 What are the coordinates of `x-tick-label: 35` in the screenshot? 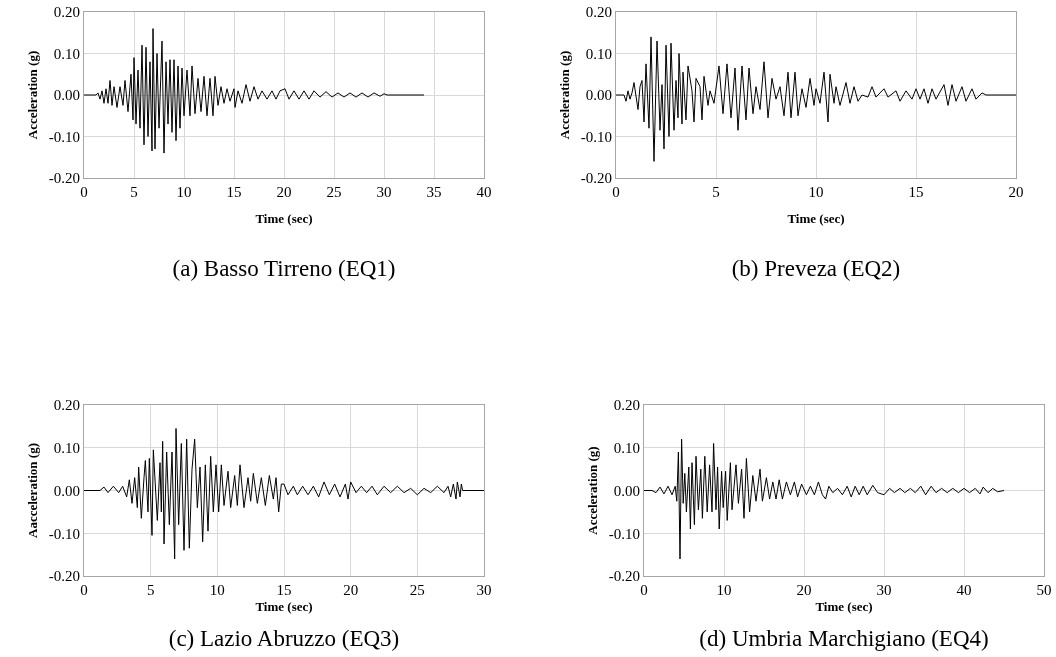 It's located at (434, 192).